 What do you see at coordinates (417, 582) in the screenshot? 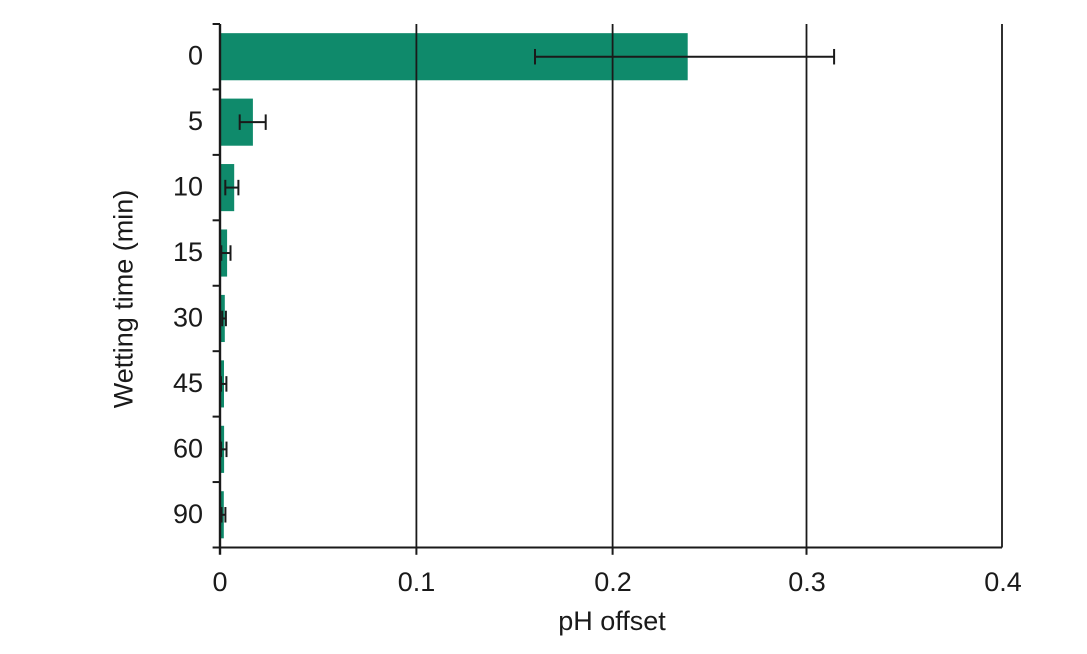
I see `svg-text: 0.1` at bounding box center [417, 582].